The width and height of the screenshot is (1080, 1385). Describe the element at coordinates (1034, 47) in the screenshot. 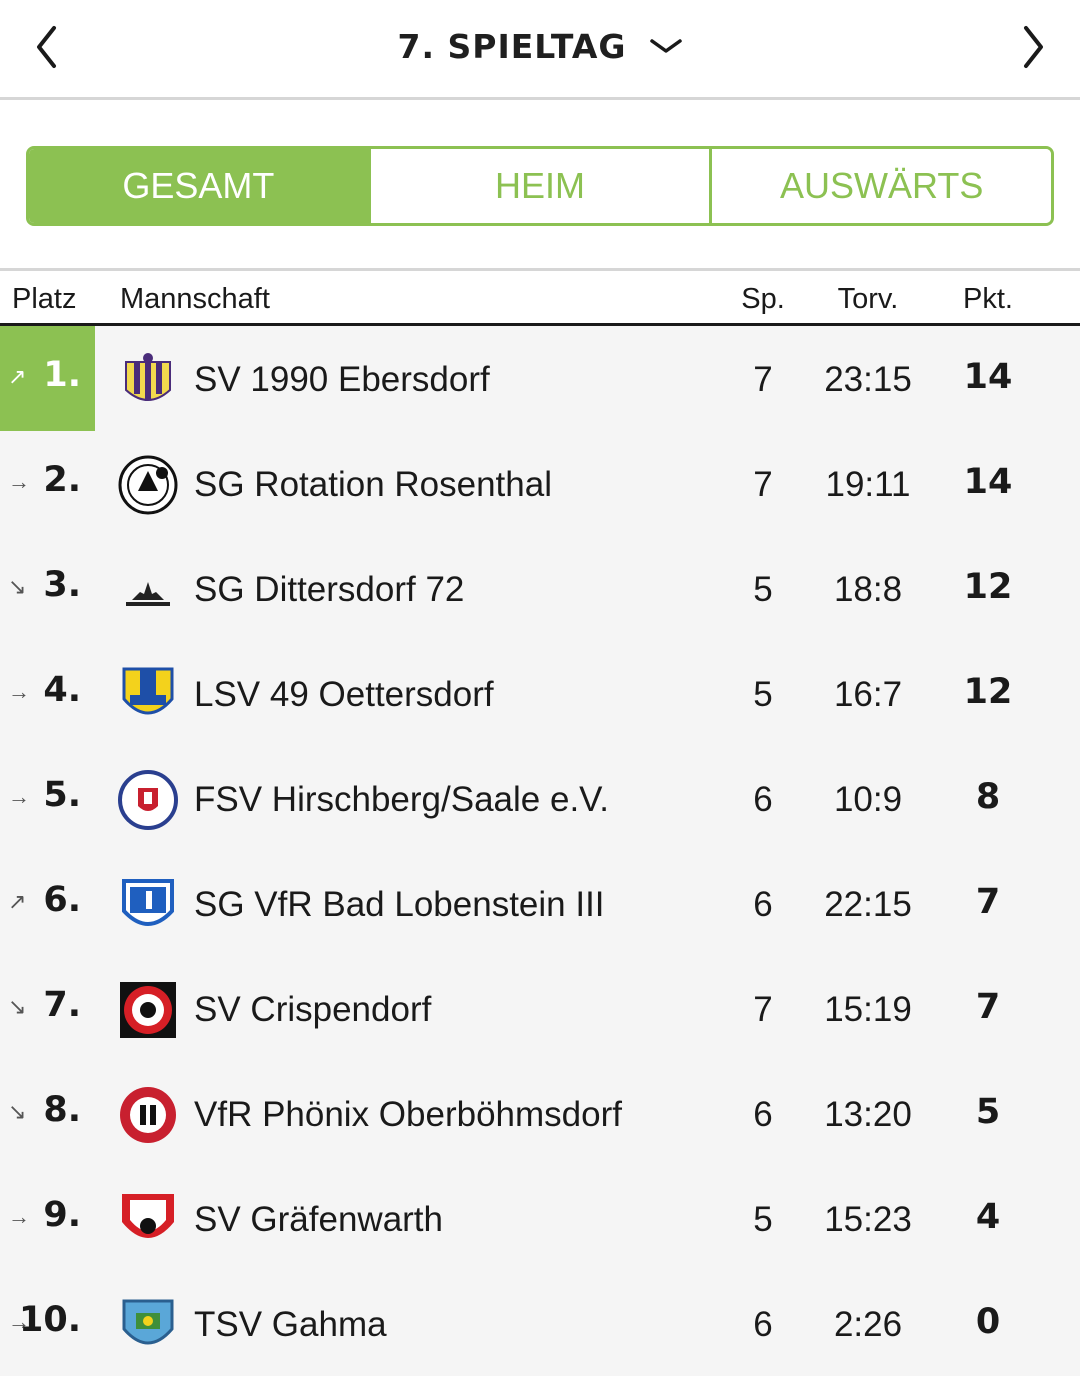

I see `chevron-right-icon` at that location.